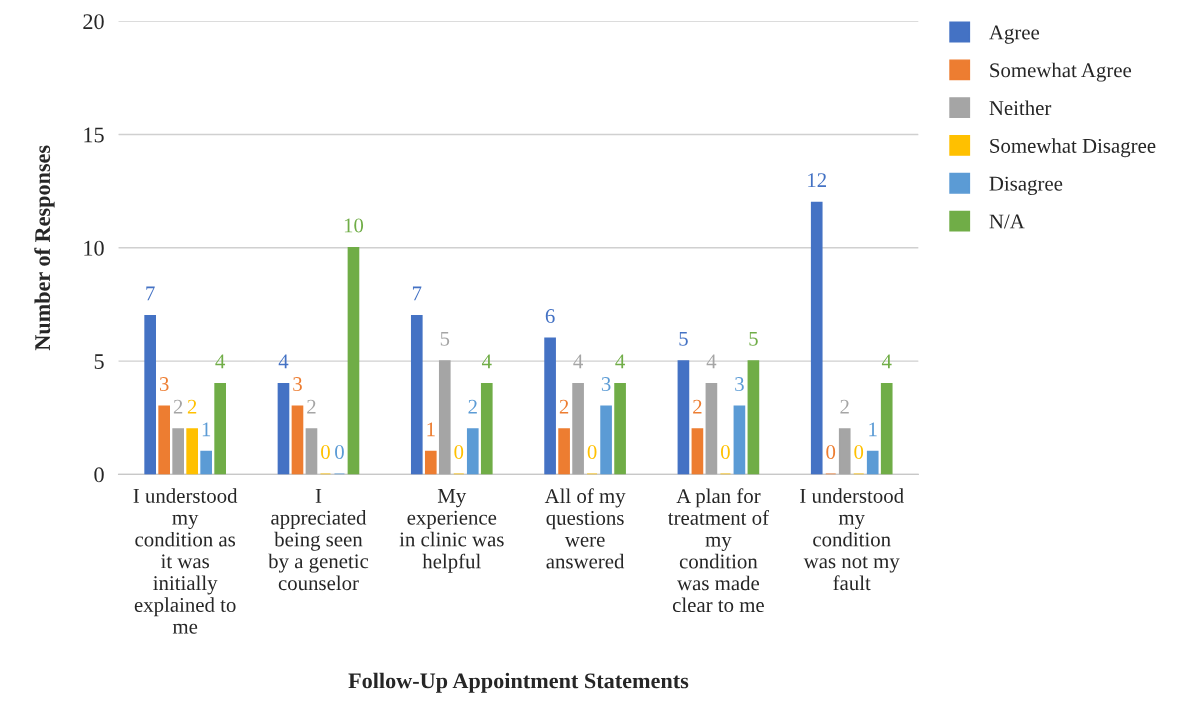 The height and width of the screenshot is (708, 1185). Describe the element at coordinates (354, 225) in the screenshot. I see `data-label: 10` at that location.